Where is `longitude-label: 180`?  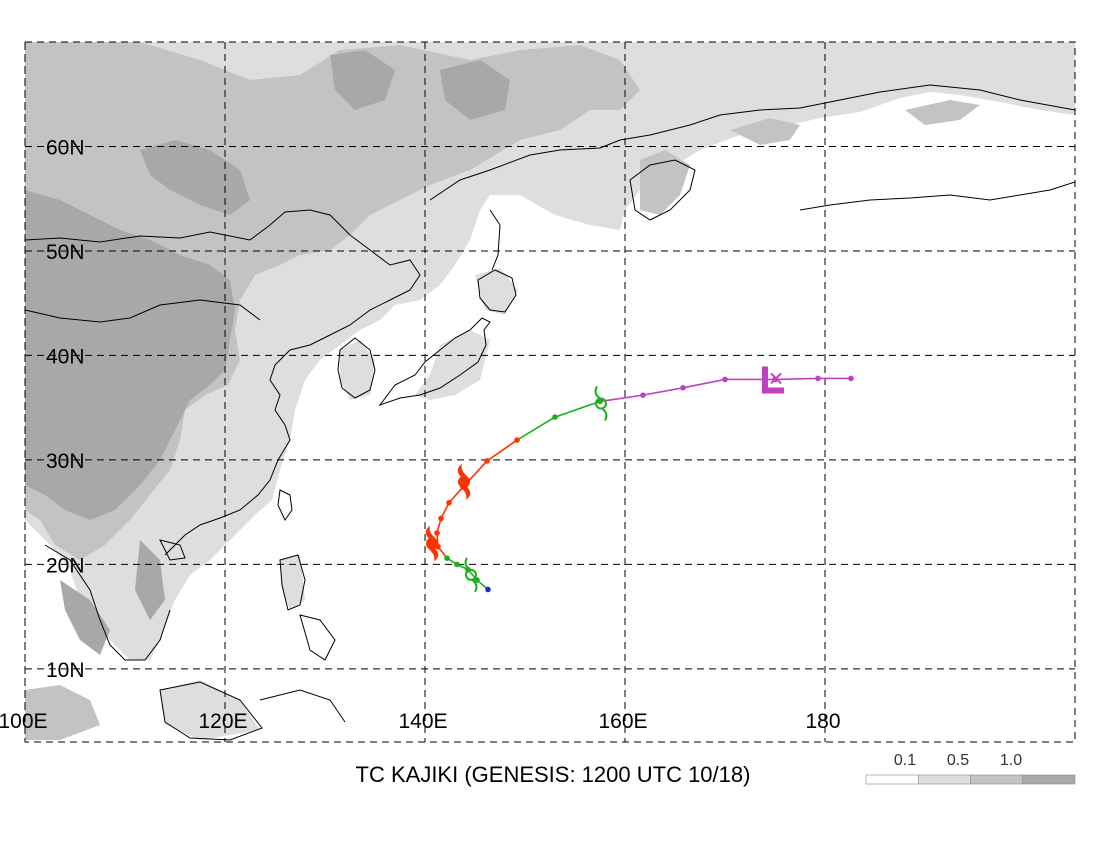 longitude-label: 180 is located at coordinates (822, 721).